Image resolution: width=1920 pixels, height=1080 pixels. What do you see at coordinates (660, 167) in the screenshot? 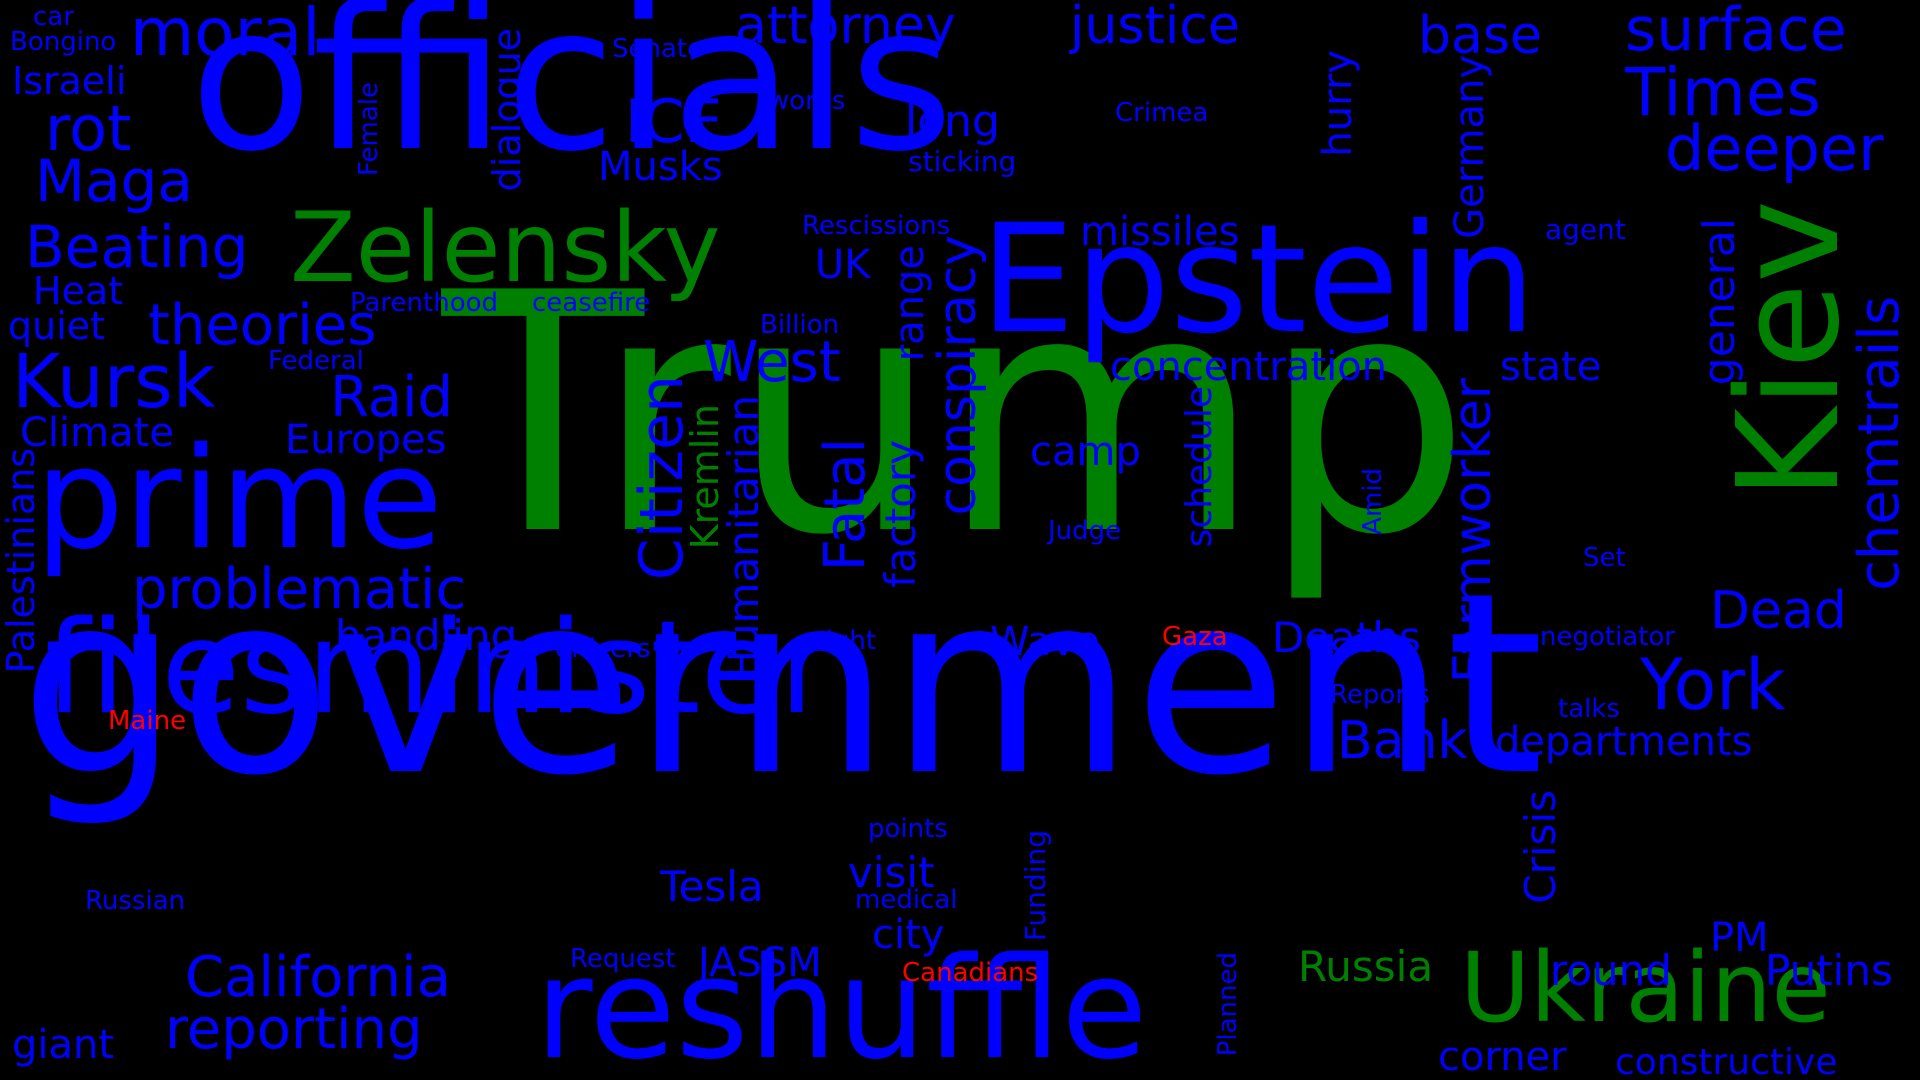
I see `word: Musks` at bounding box center [660, 167].